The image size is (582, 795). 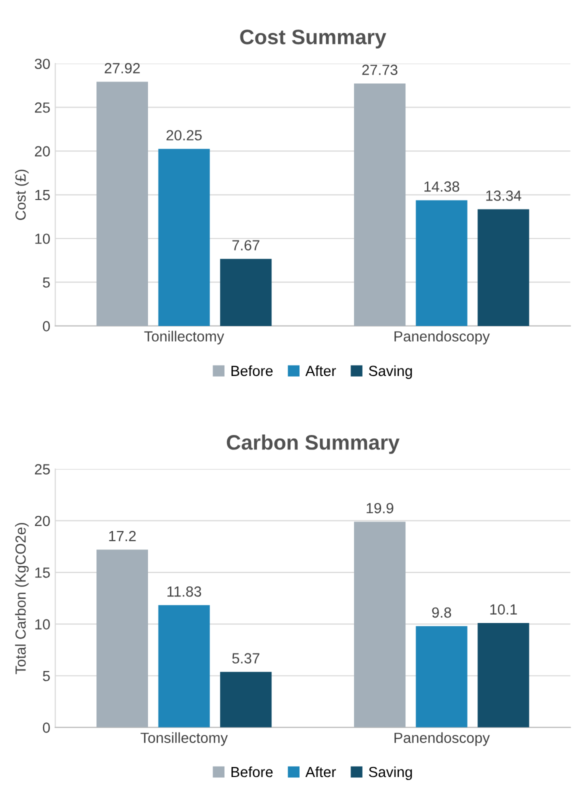 What do you see at coordinates (442, 186) in the screenshot?
I see `data-label: 14.38` at bounding box center [442, 186].